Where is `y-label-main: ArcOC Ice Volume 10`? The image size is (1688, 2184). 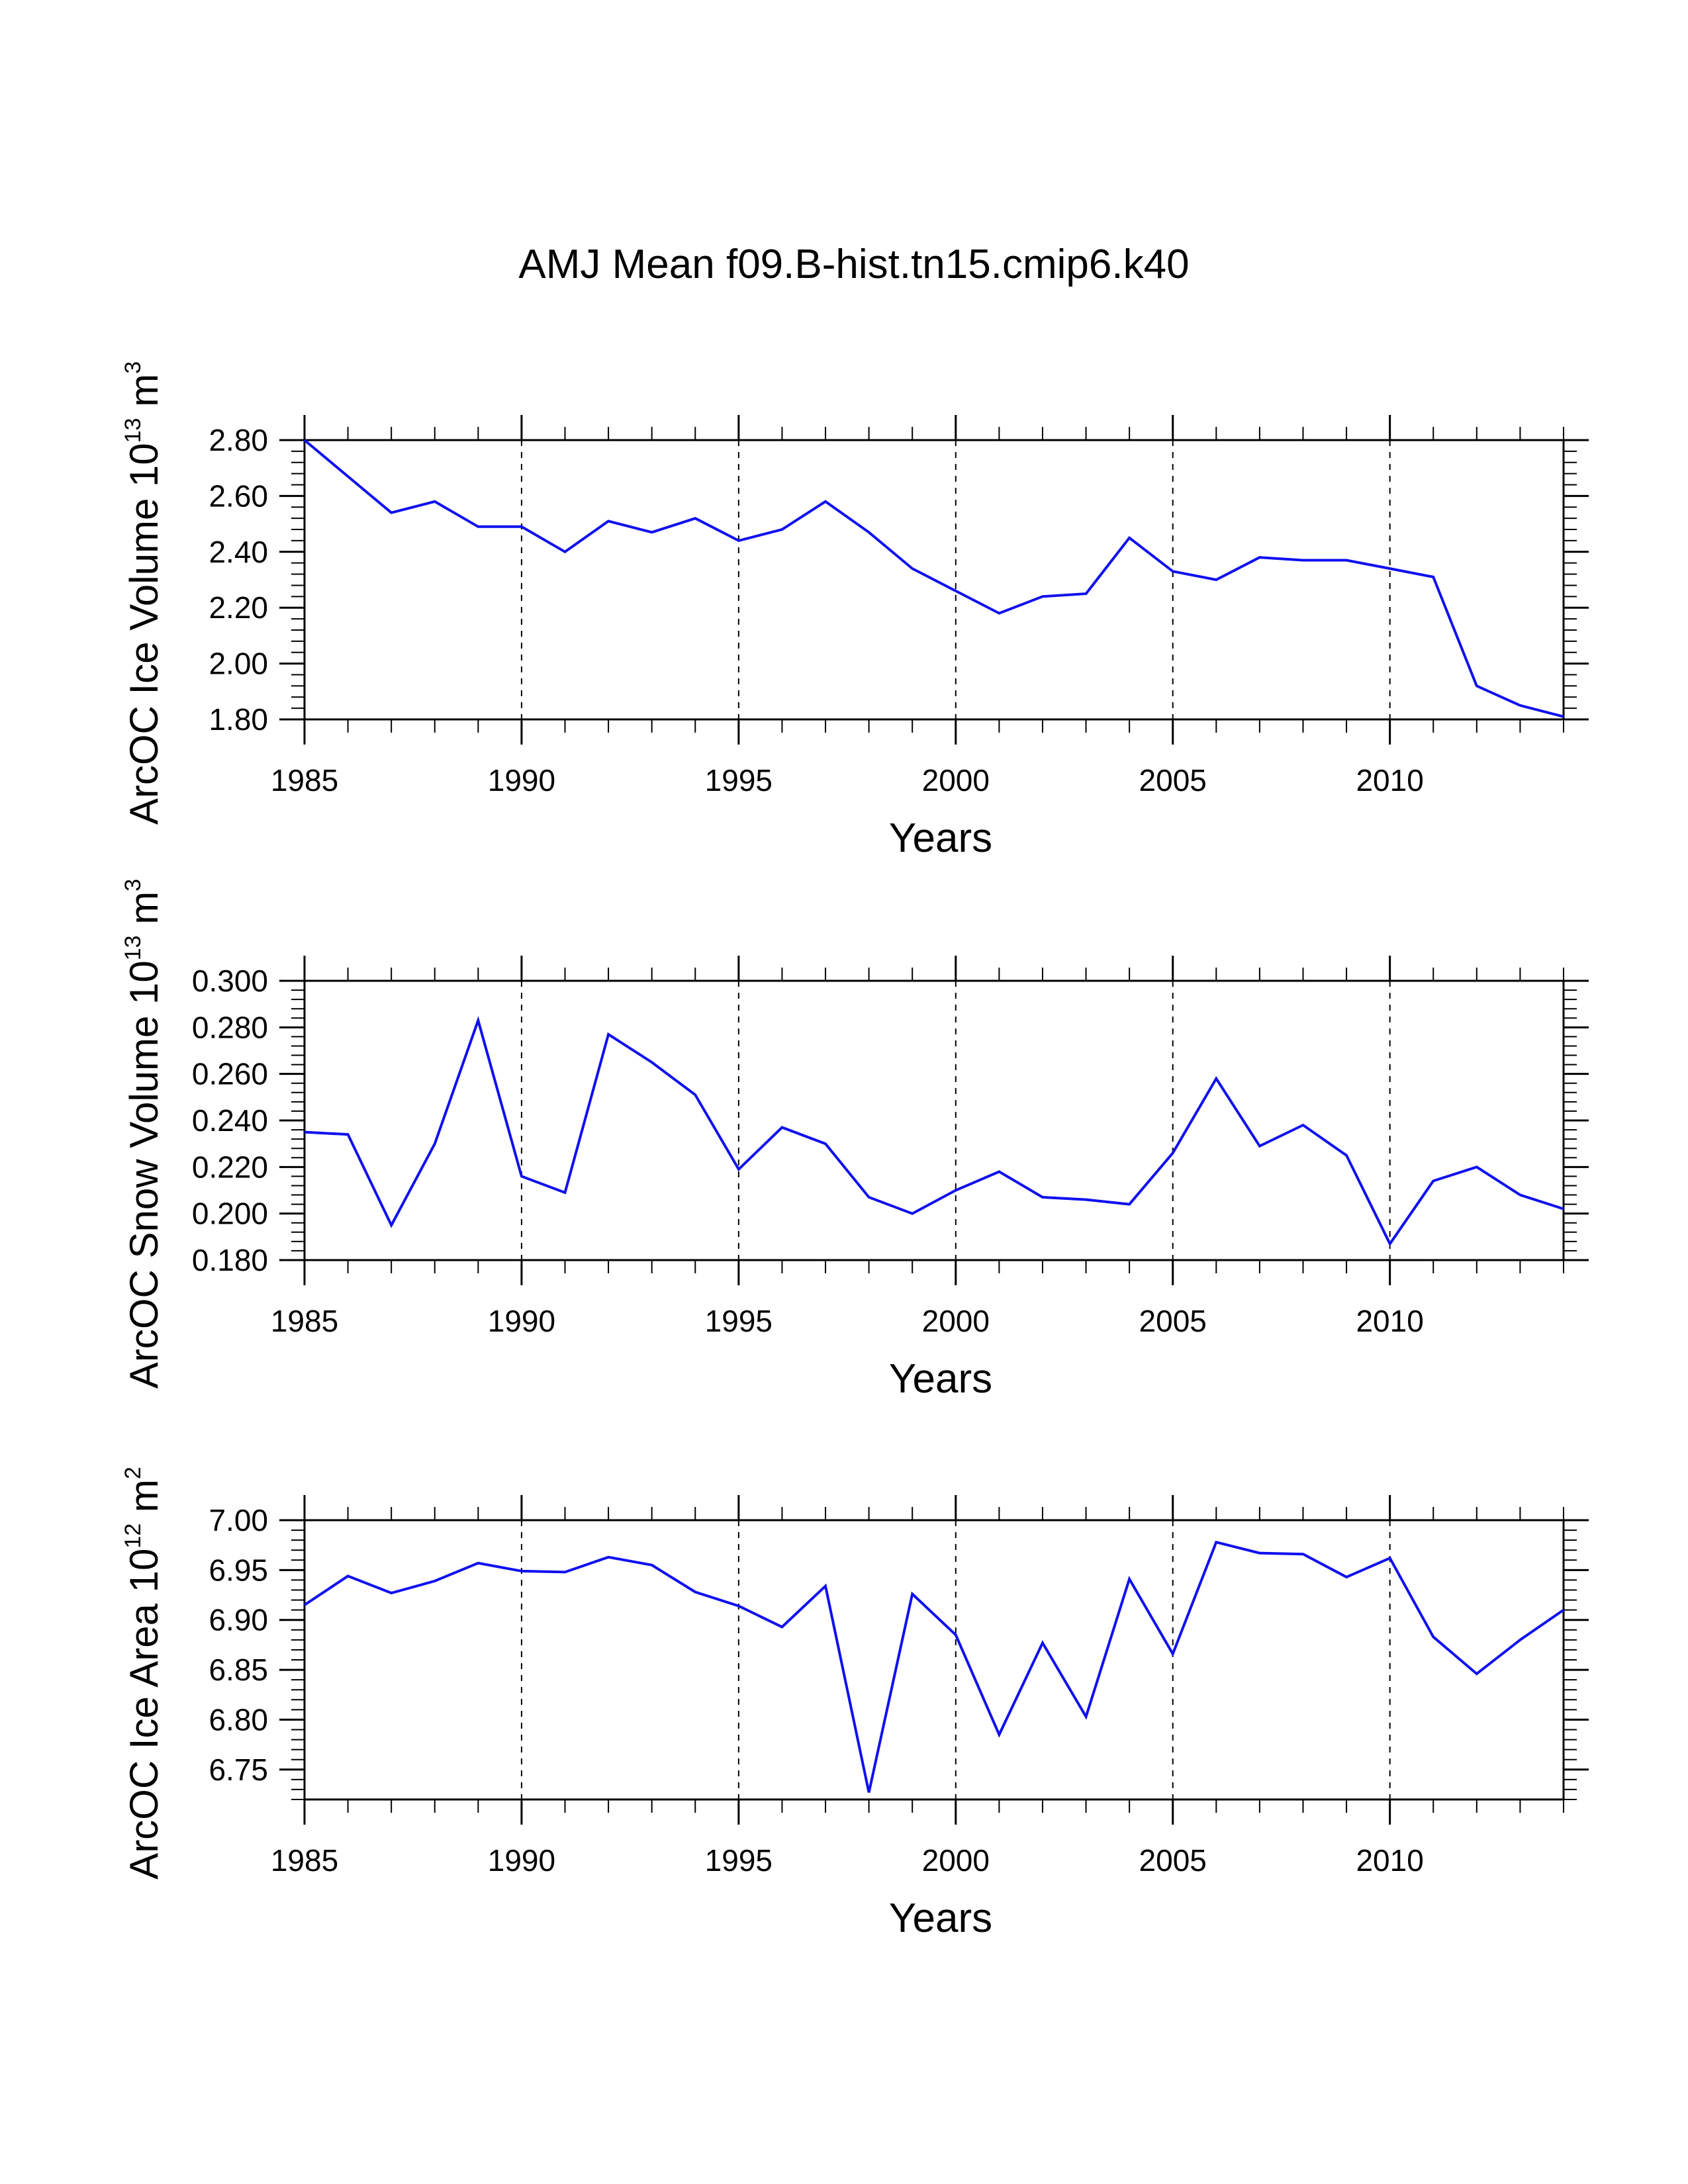 y-label-main: ArcOC Ice Volume 10 is located at coordinates (144, 634).